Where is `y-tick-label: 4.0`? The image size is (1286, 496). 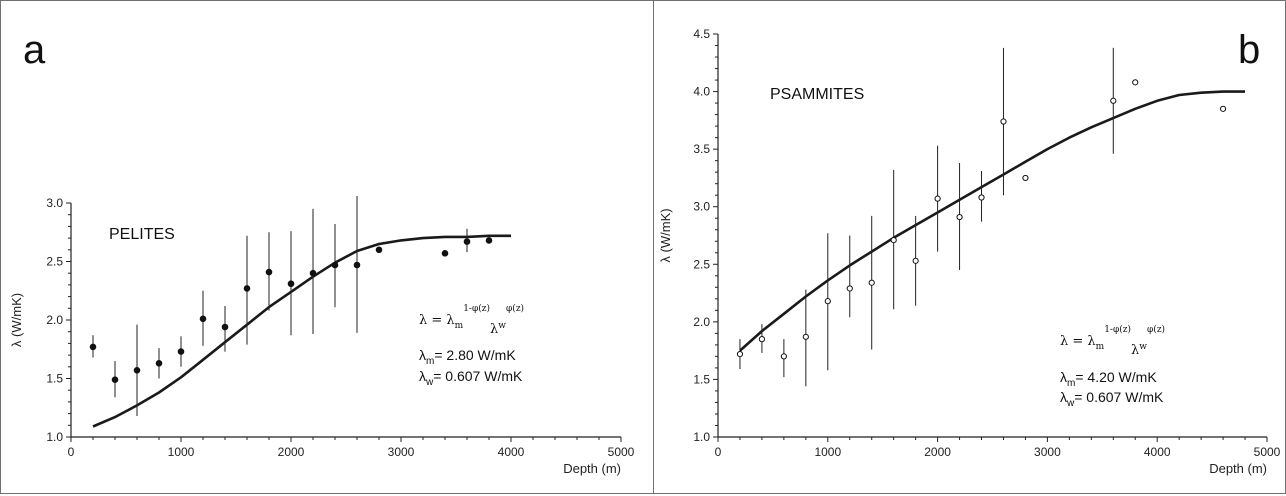
y-tick-label: 4.0 is located at coordinates (701, 92).